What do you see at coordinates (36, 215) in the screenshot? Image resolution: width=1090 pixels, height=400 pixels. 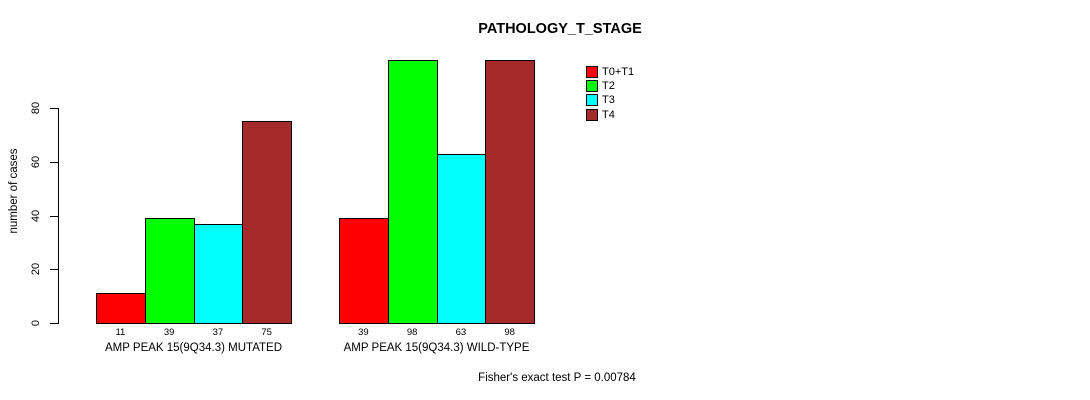 I see `y-tick-label: 40` at bounding box center [36, 215].